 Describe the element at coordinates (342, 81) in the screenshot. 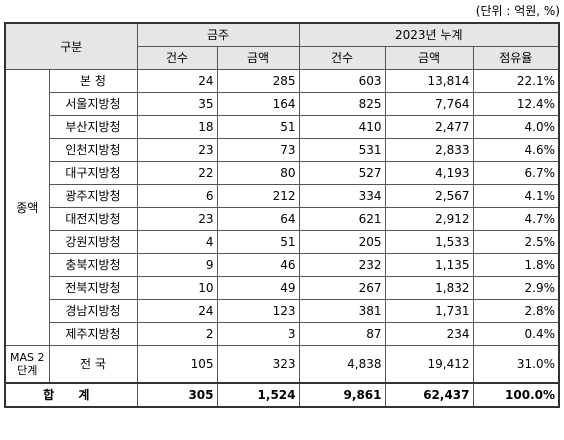

I see `cum-count-cell: 603` at that location.